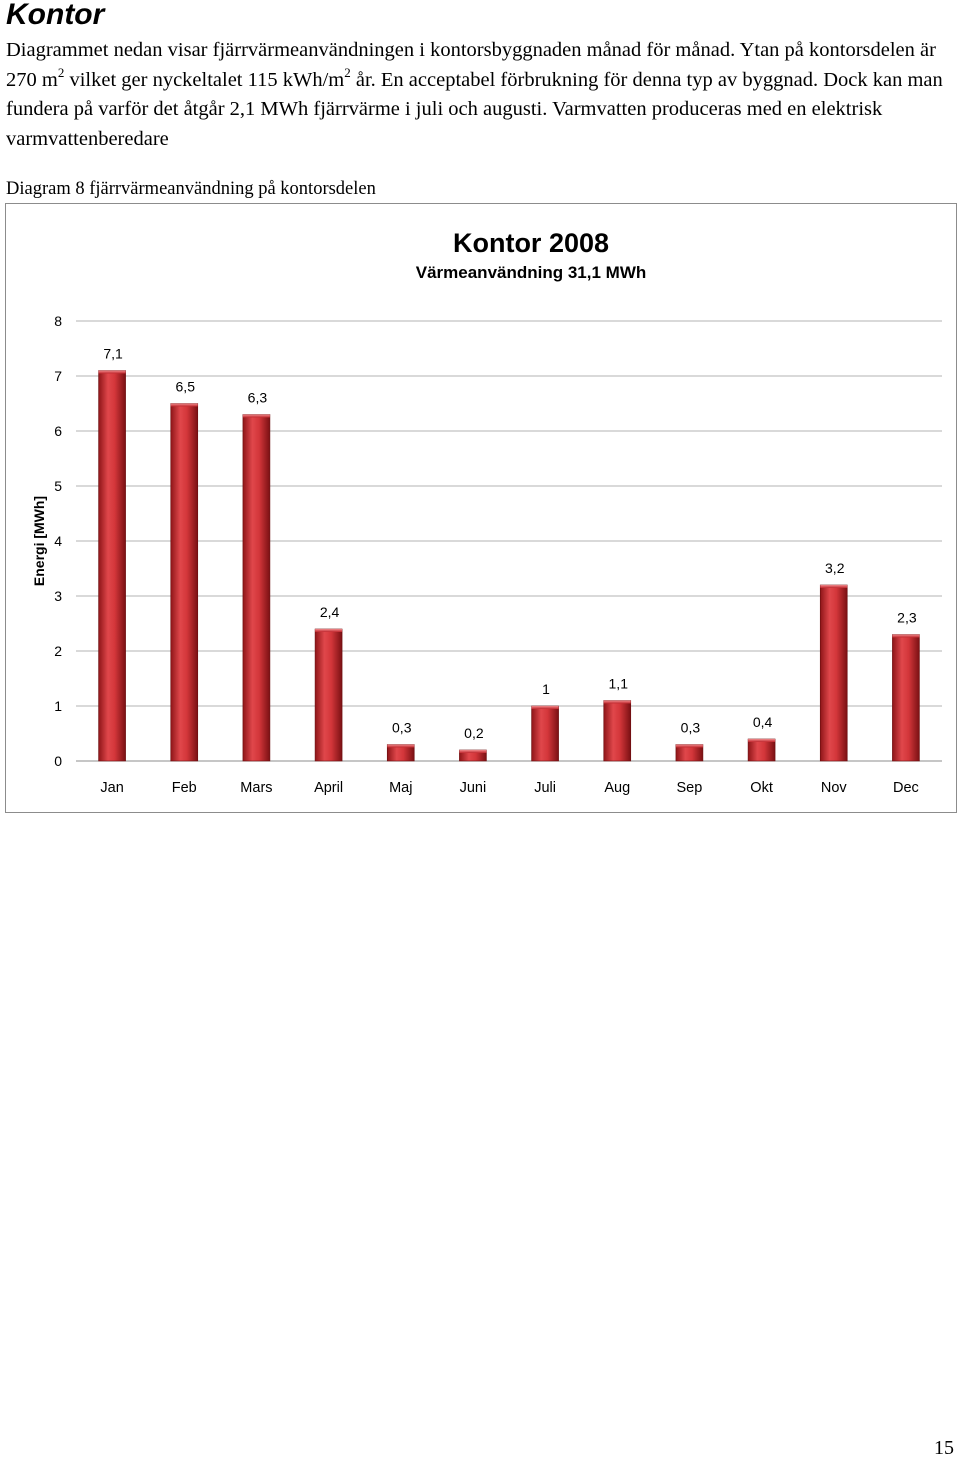 This screenshot has width=960, height=1462. What do you see at coordinates (58, 486) in the screenshot?
I see `y-tick-label: 5` at bounding box center [58, 486].